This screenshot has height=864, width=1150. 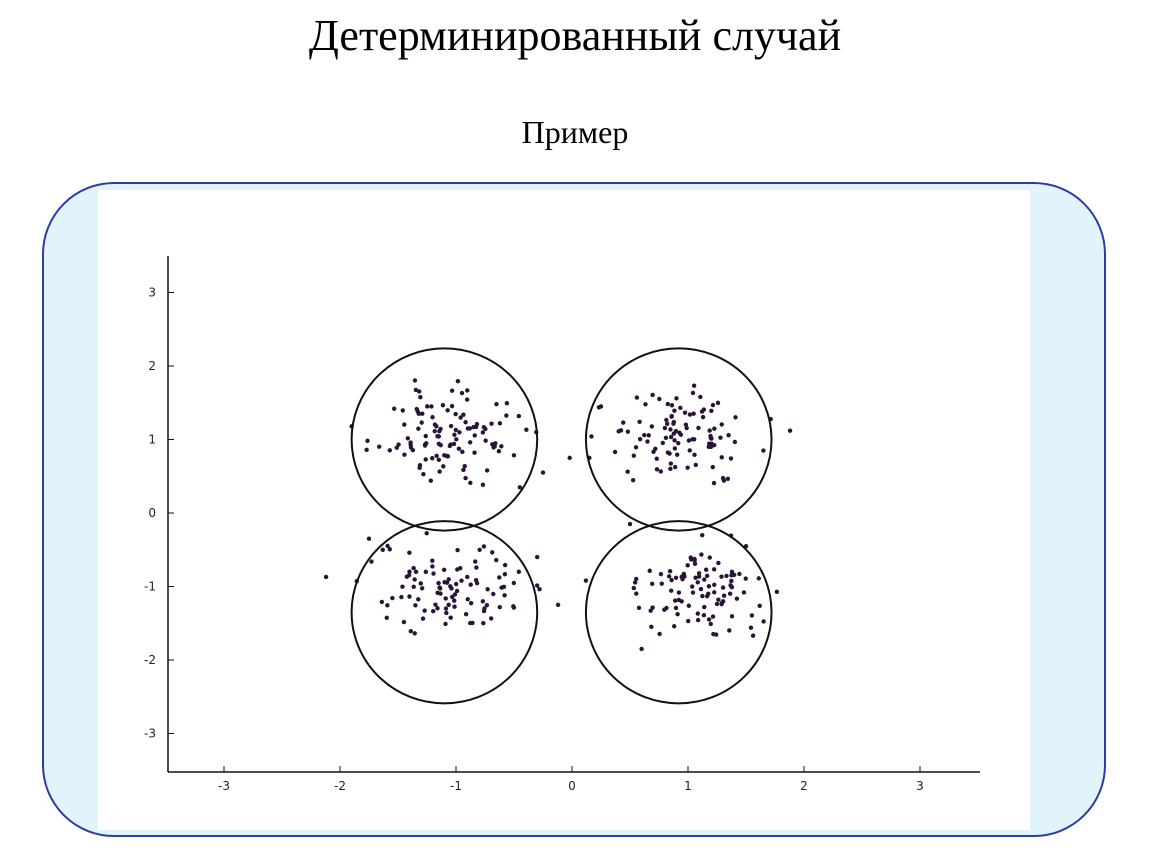 What do you see at coordinates (920, 786) in the screenshot?
I see `x-tick-label: 3` at bounding box center [920, 786].